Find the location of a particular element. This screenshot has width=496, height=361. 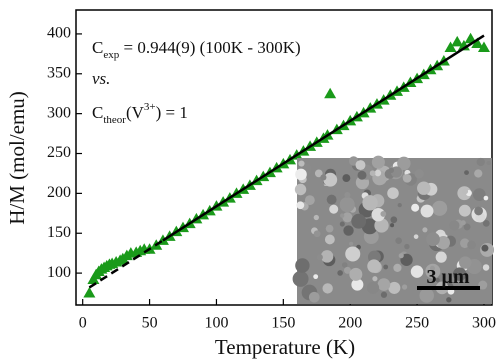

x-tick-label: 50 is located at coordinates (150, 323).